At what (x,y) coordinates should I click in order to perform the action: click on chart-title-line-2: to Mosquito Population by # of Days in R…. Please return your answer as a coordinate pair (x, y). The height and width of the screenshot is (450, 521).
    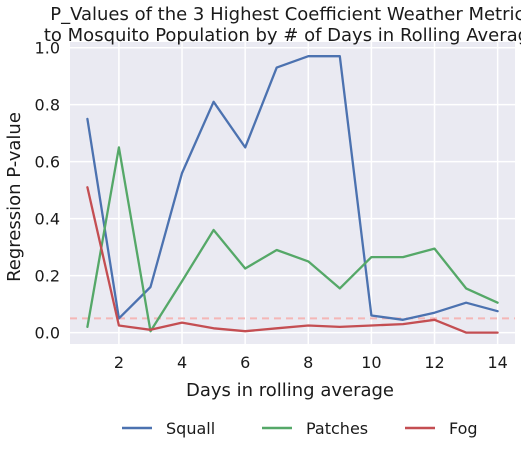
    Looking at the image, I should click on (282, 35).